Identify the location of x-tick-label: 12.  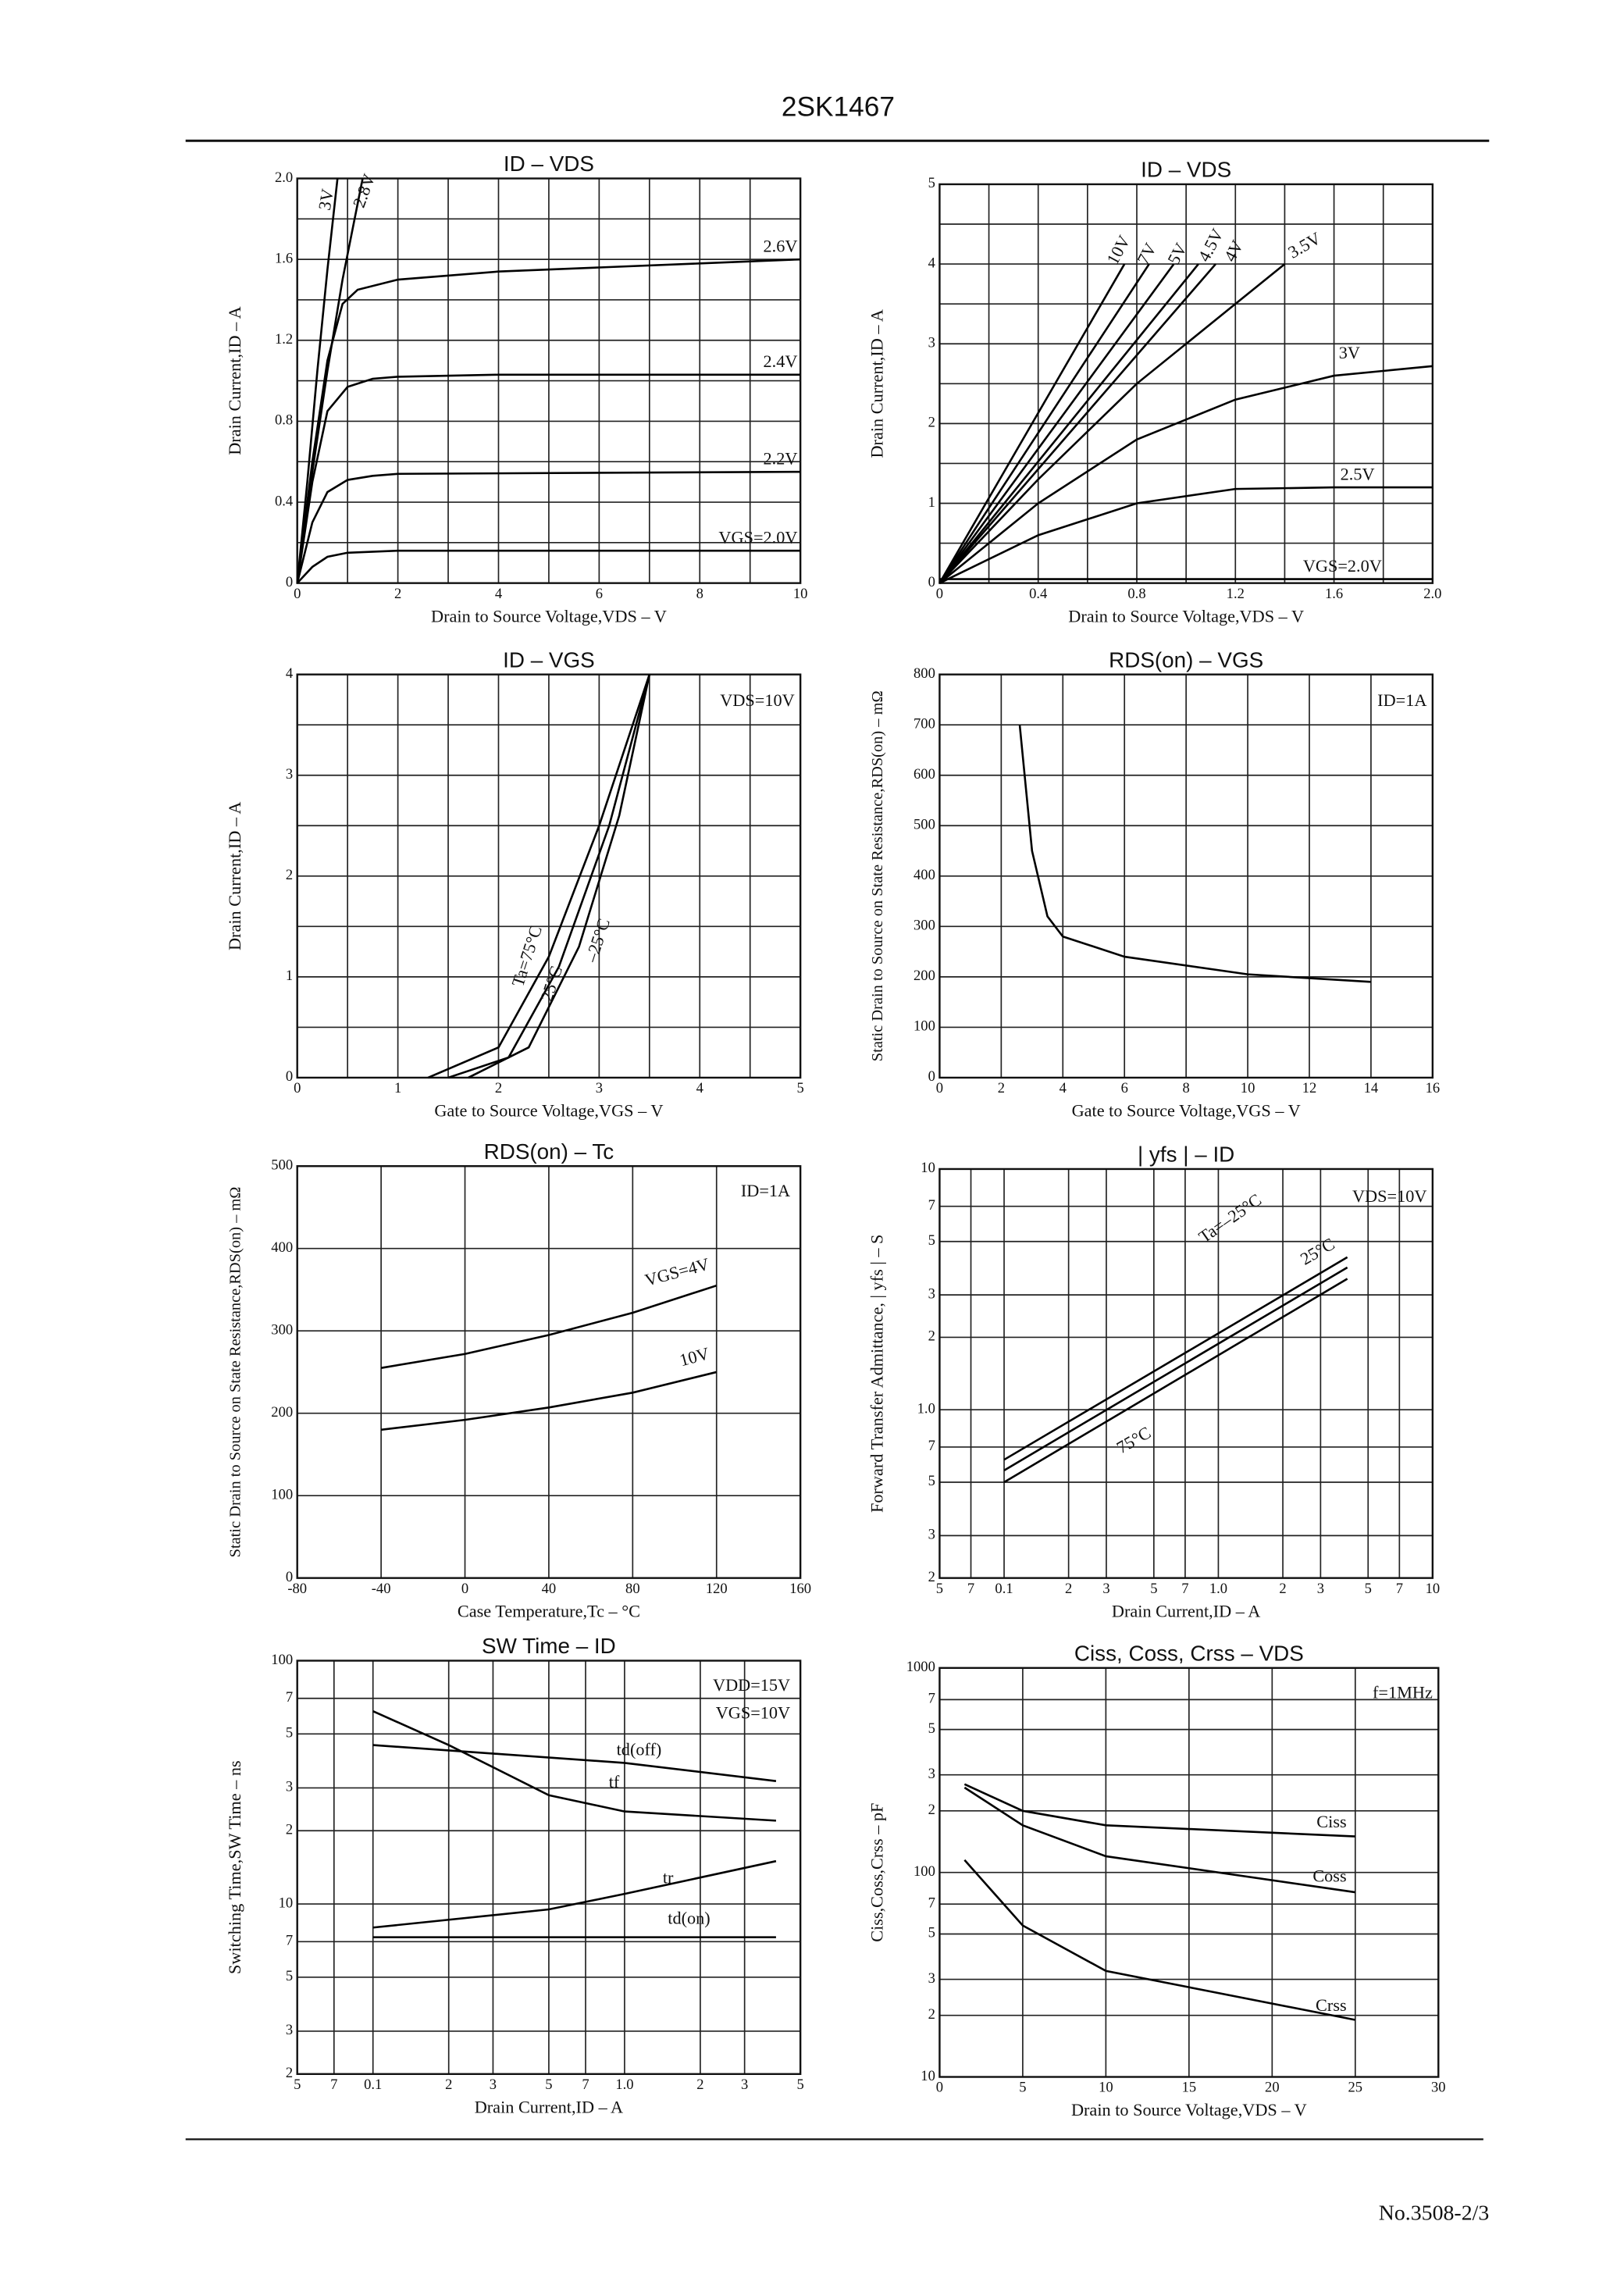
(1309, 1088).